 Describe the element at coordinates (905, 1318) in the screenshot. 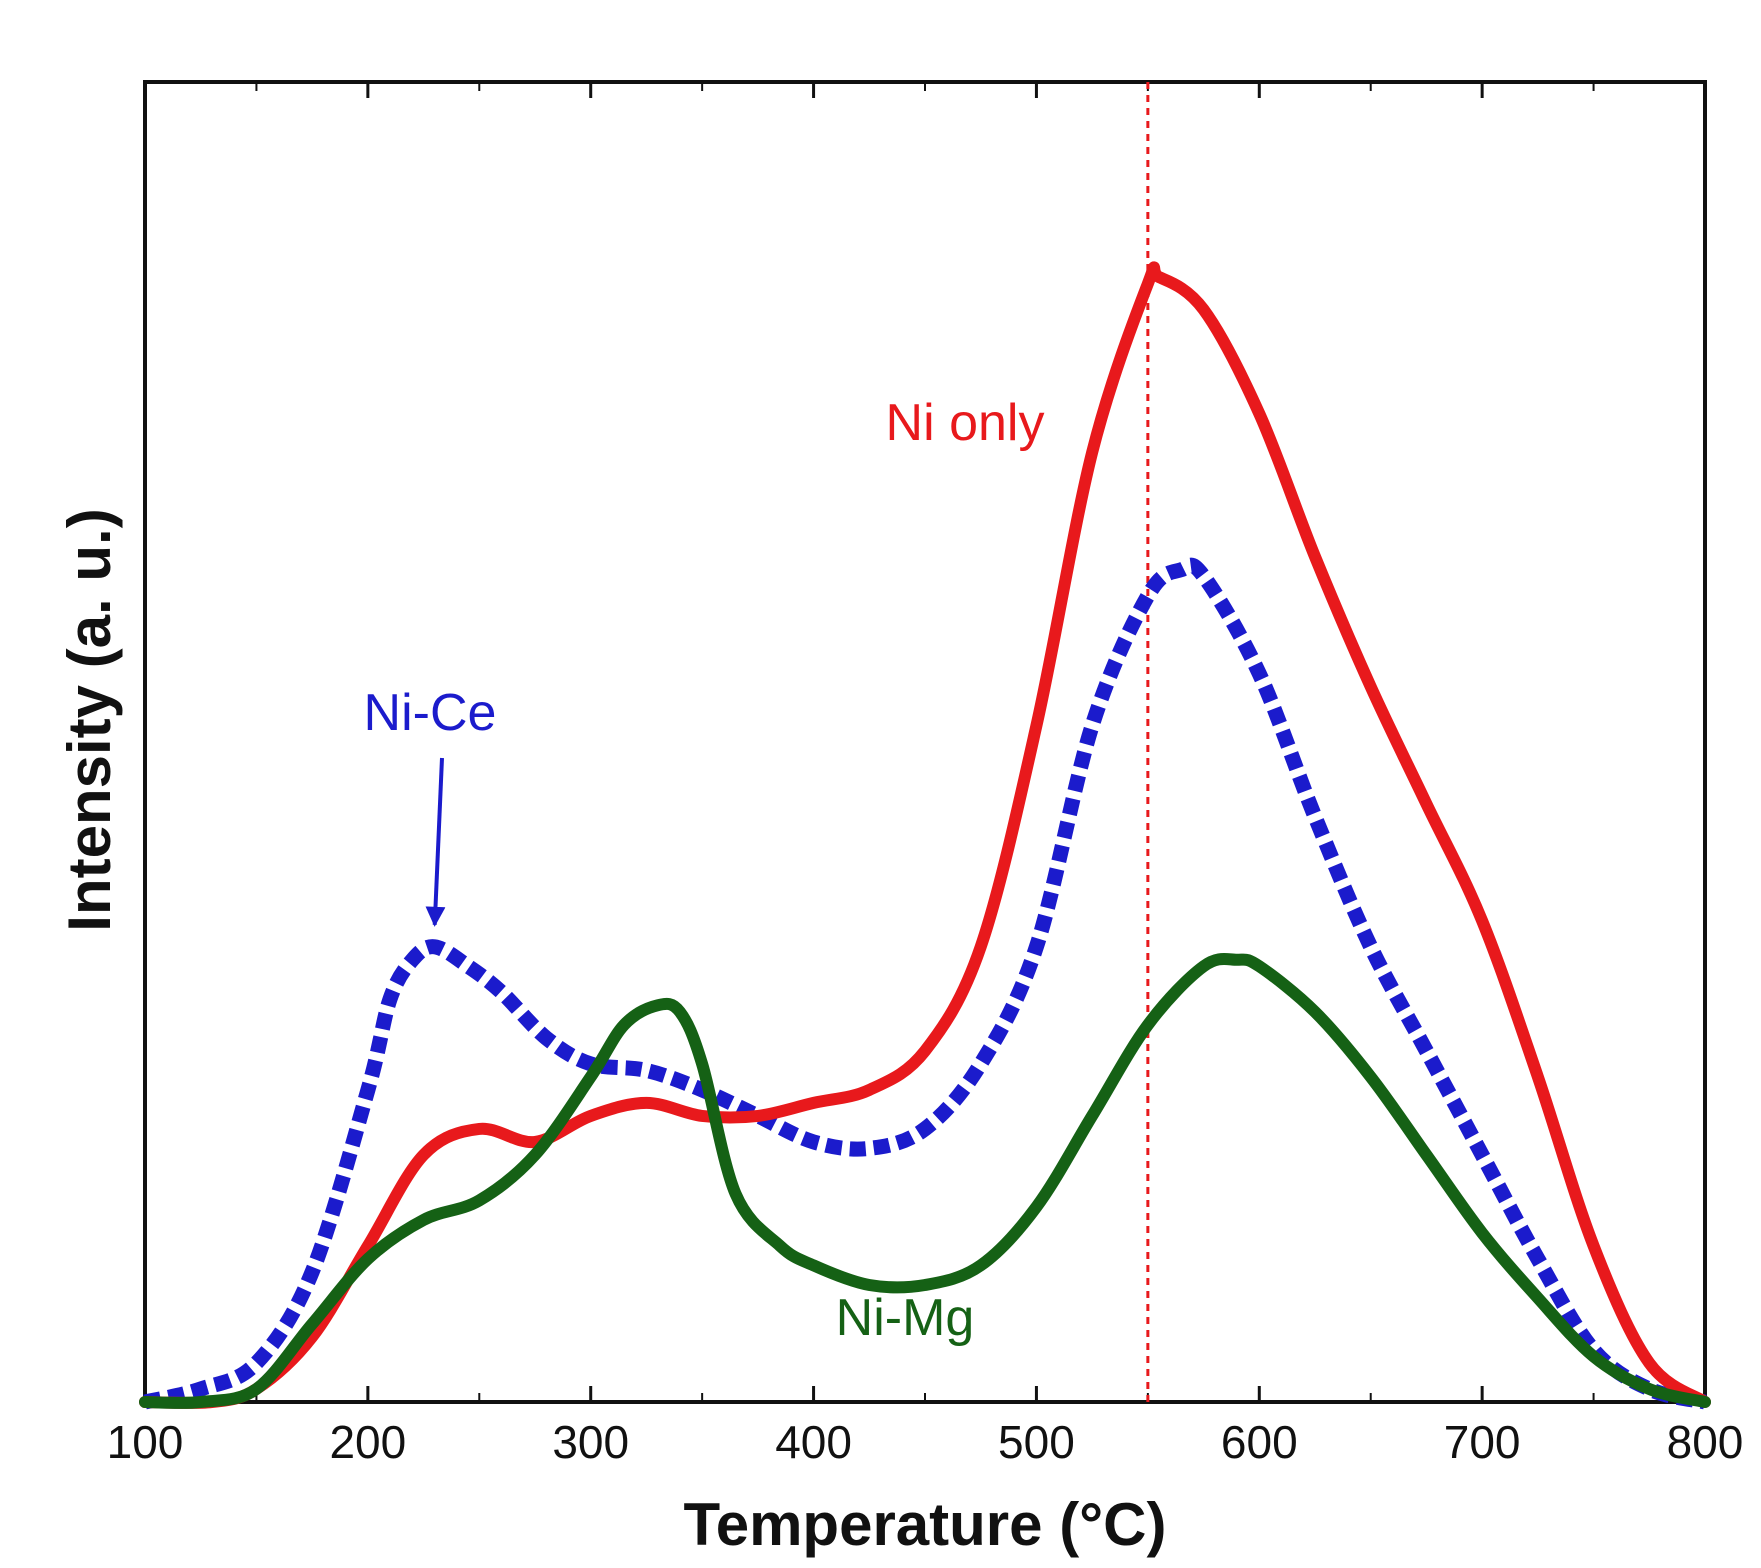

I see `series-label-ni-mg: Ni-Mg` at that location.